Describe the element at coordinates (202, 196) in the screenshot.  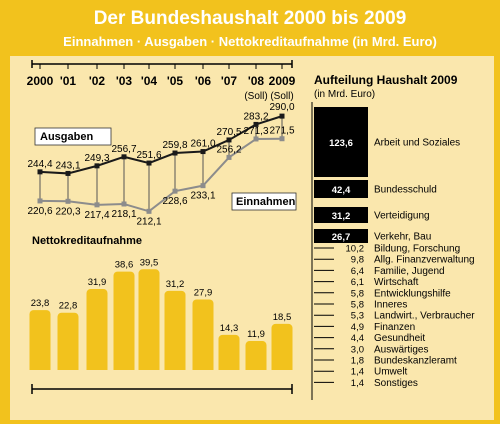
I see `data-label: 233,1` at that location.